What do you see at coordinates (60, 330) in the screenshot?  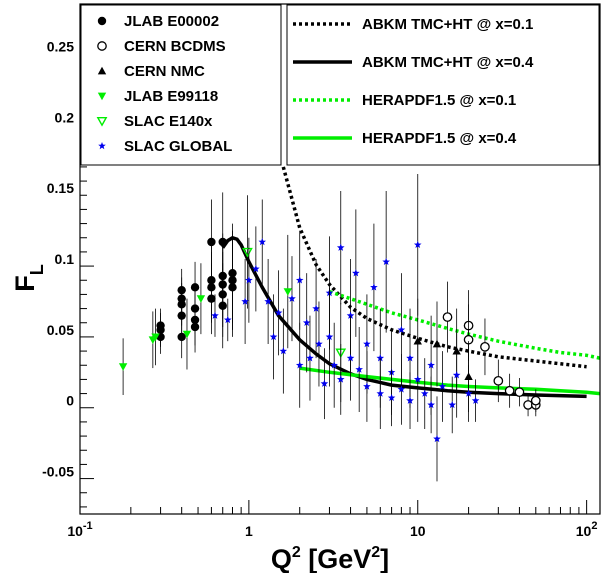 I see `y-tick-label: 0.05` at bounding box center [60, 330].